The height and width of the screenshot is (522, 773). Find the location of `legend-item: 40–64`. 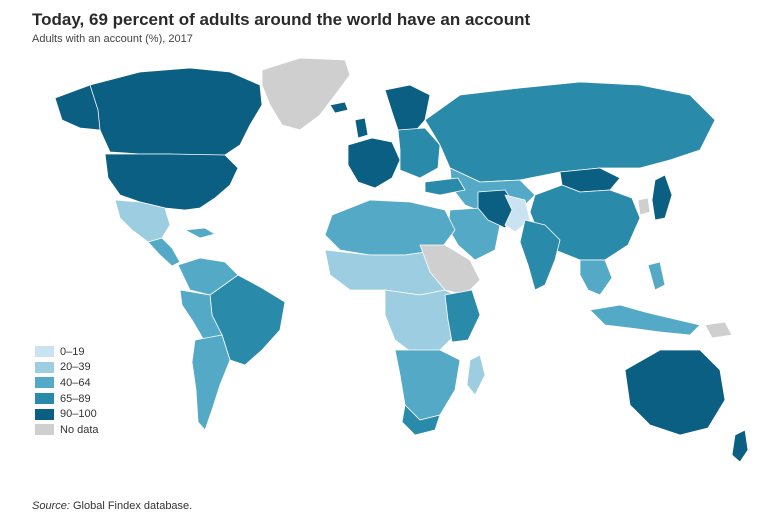

legend-item: 40–64 is located at coordinates (67, 383).